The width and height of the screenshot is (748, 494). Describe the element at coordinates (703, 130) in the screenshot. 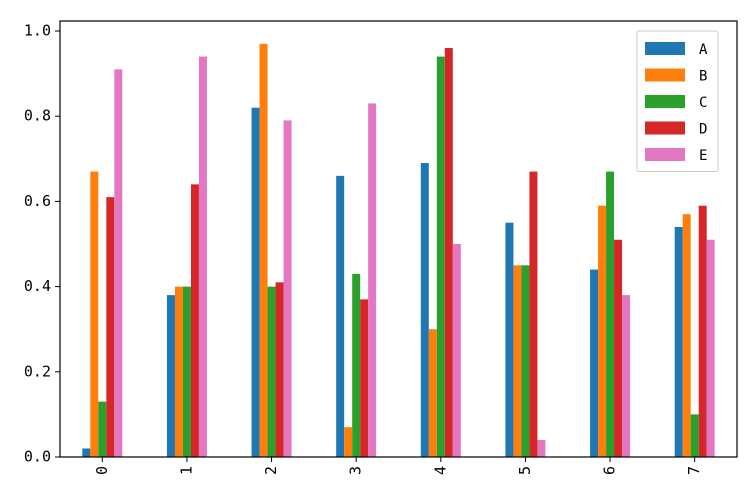

I see `legend-label-D: D` at that location.